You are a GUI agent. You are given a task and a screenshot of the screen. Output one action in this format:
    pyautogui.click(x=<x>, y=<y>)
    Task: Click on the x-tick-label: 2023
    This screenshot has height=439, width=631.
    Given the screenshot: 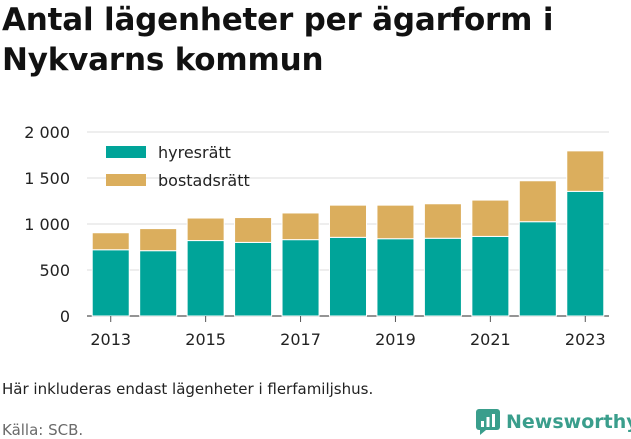 What is the action you would take?
    pyautogui.click(x=585, y=339)
    